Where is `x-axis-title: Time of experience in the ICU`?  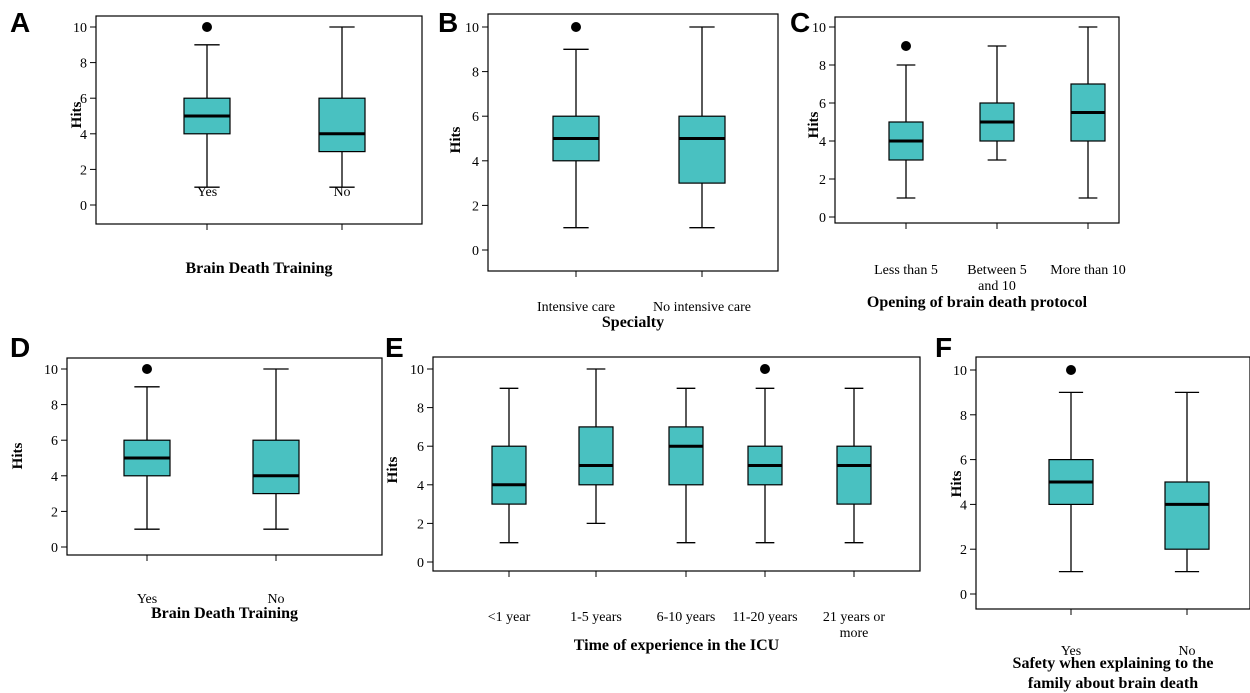 x-axis-title: Time of experience in the ICU is located at coordinates (677, 645).